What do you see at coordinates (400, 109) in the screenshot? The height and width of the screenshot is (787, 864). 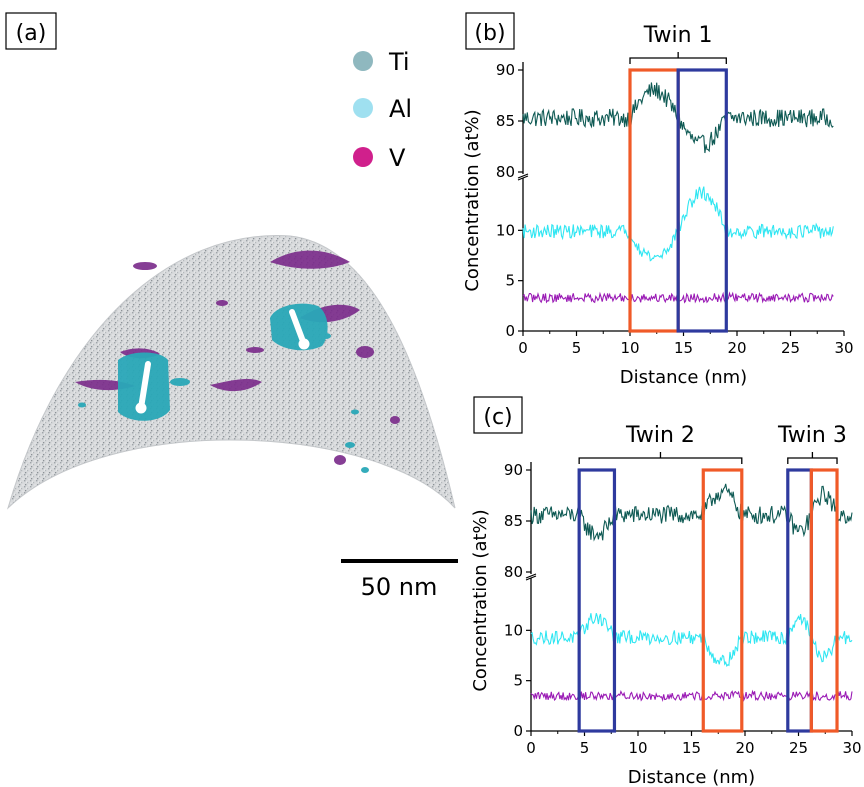 I see `legend-al-label: Al` at bounding box center [400, 109].